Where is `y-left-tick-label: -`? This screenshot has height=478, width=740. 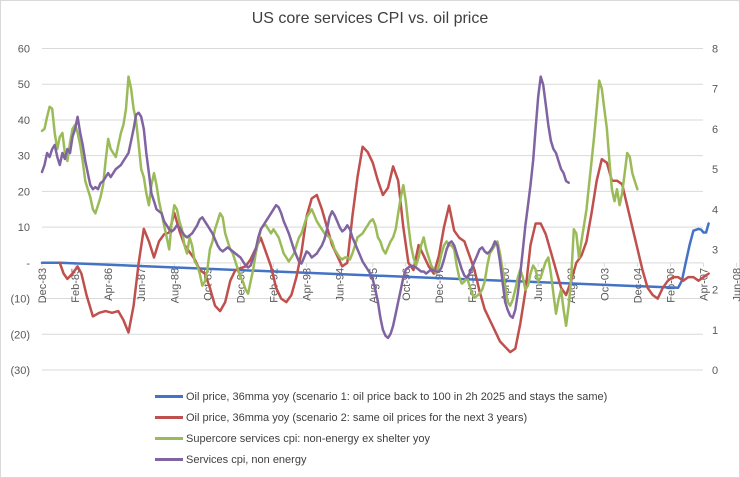 y-left-tick-label: - is located at coordinates (28, 264).